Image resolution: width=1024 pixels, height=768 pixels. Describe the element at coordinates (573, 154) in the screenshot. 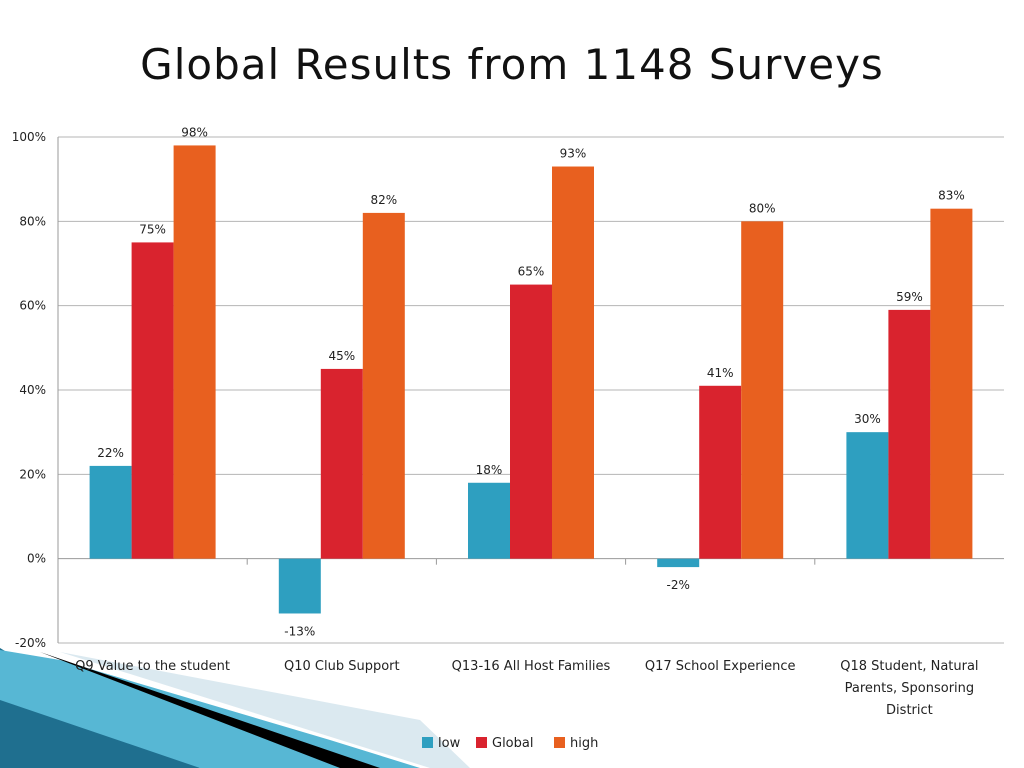

I see `data-label: 93%` at that location.